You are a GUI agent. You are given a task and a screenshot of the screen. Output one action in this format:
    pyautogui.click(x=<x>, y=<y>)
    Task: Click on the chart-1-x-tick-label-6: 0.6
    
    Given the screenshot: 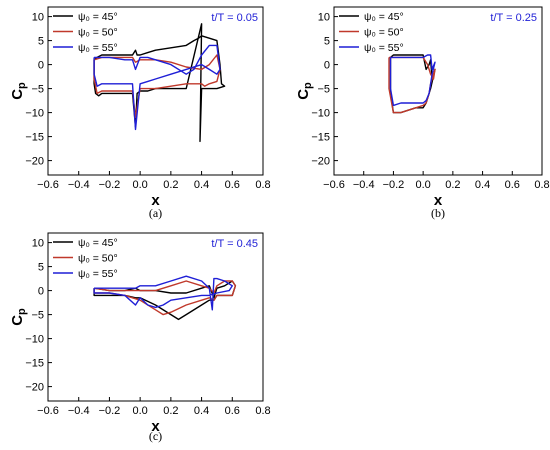 What is the action you would take?
    pyautogui.click(x=512, y=185)
    